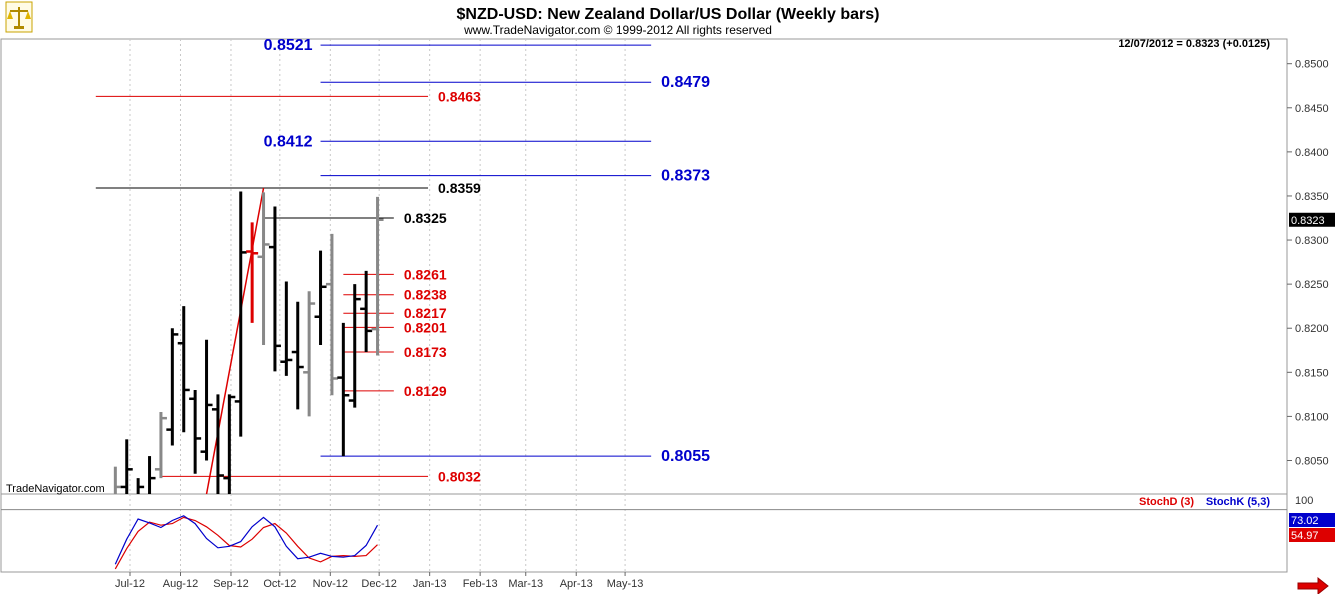  I want to click on red-arrow-right-icon, so click(1313, 585).